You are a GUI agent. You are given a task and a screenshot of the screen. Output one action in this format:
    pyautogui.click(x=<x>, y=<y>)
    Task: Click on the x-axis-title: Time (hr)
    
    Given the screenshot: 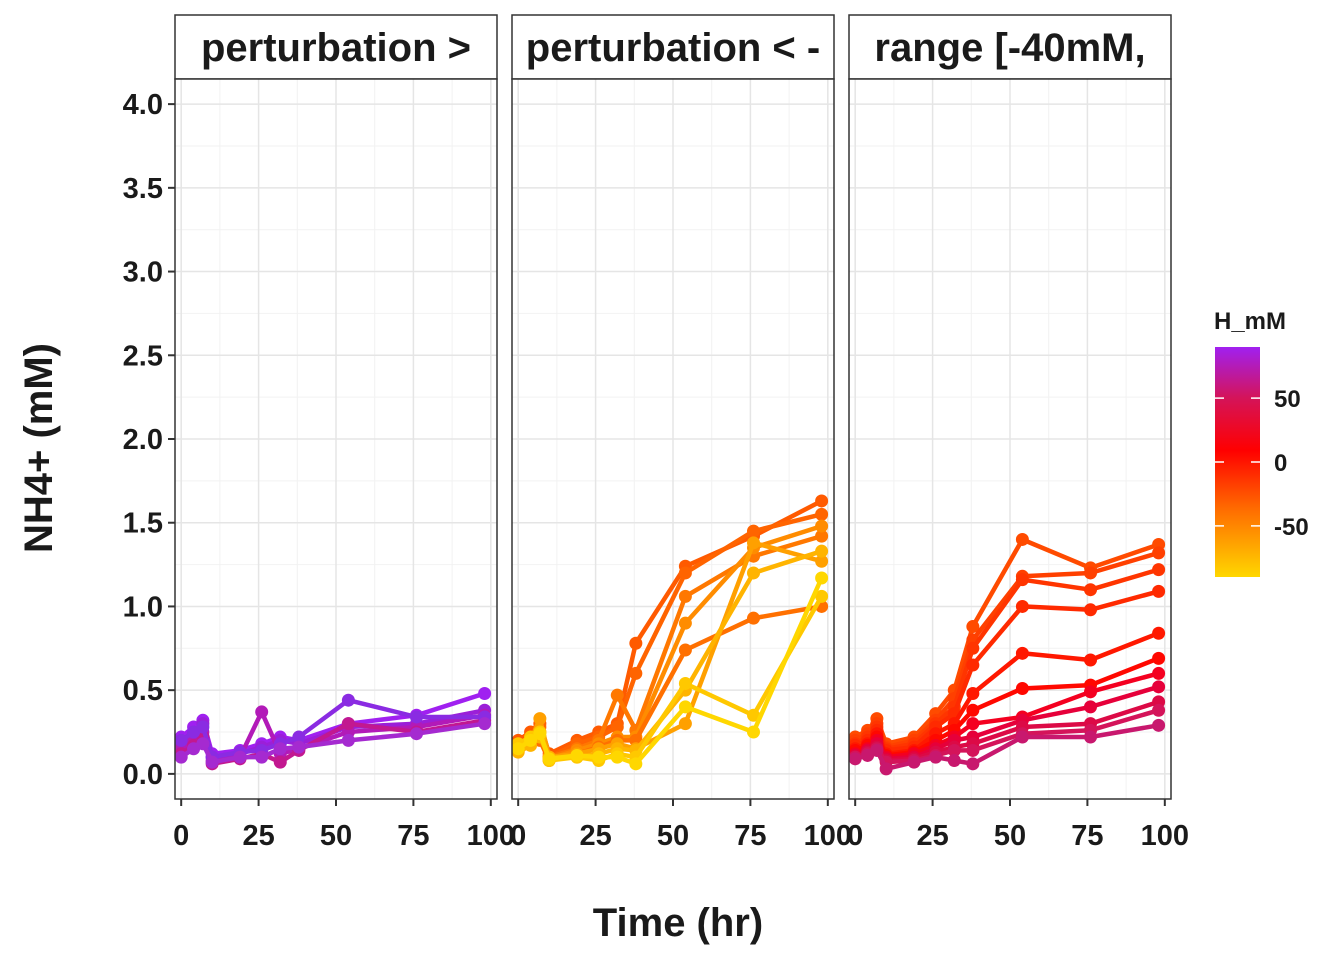 What is the action you would take?
    pyautogui.click(x=678, y=923)
    